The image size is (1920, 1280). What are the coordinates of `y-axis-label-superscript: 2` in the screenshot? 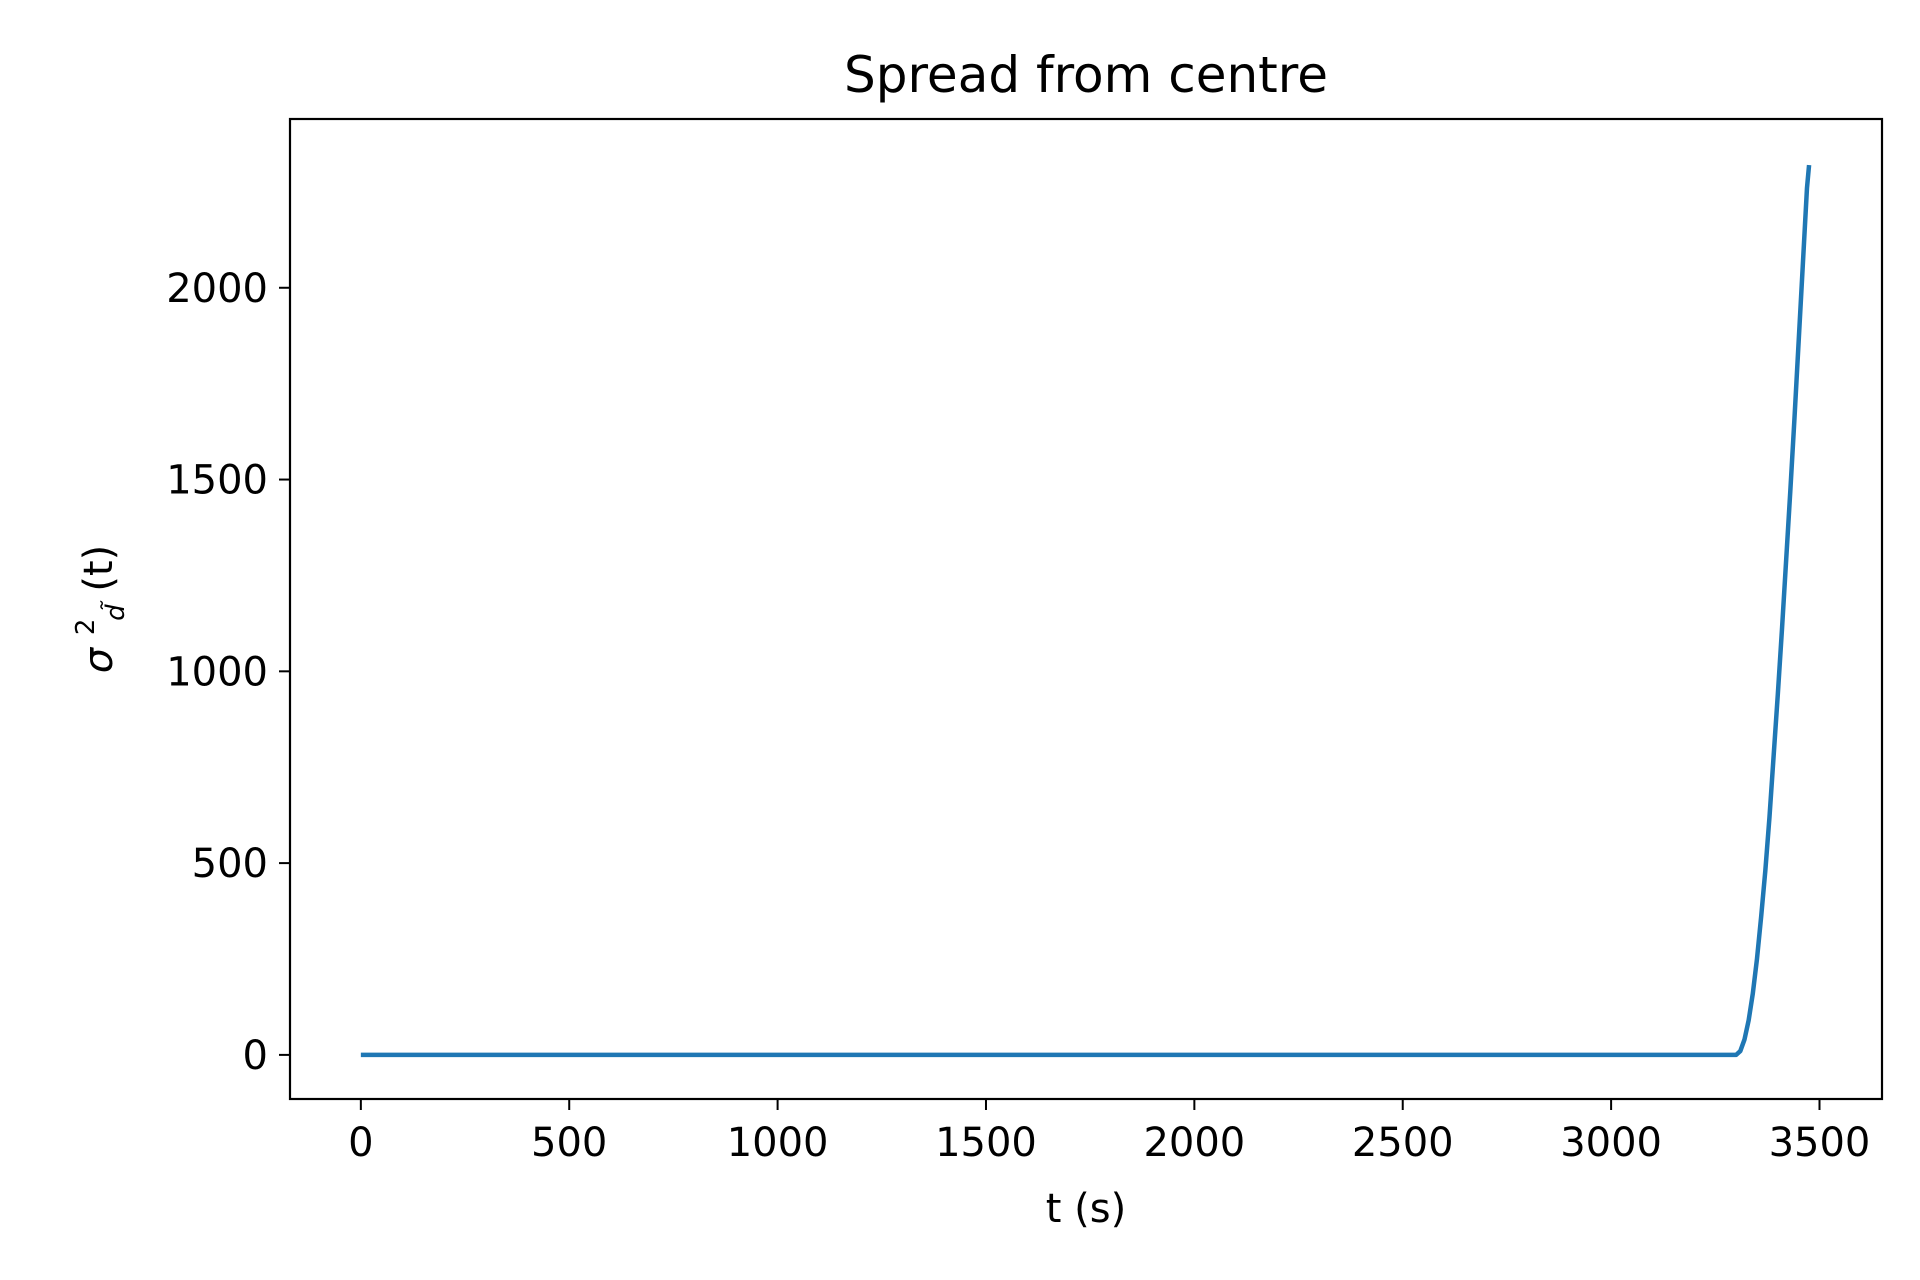 It's located at (86, 627).